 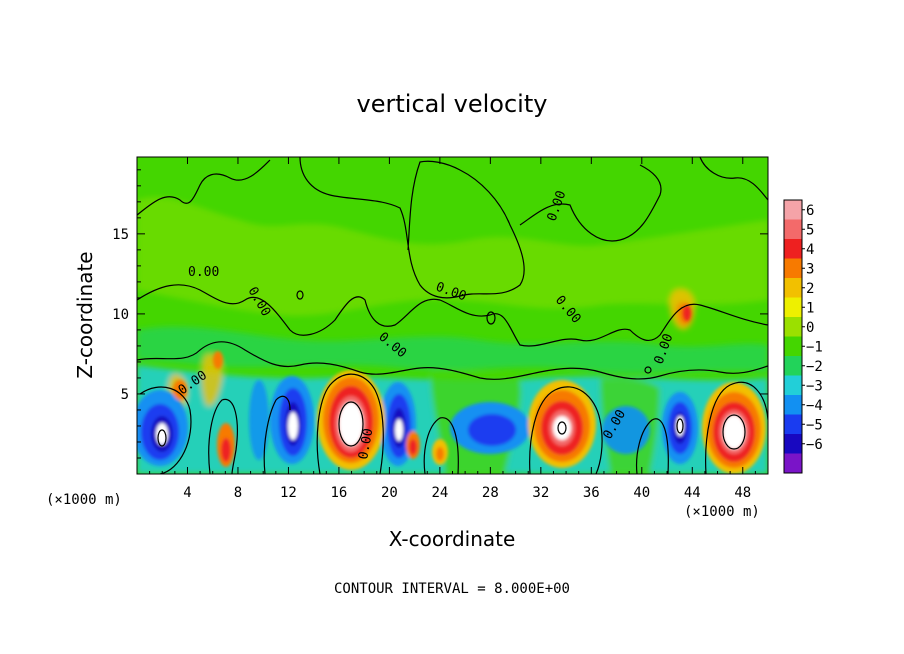 What do you see at coordinates (338, 493) in the screenshot?
I see `x-tick-label: 16` at bounding box center [338, 493].